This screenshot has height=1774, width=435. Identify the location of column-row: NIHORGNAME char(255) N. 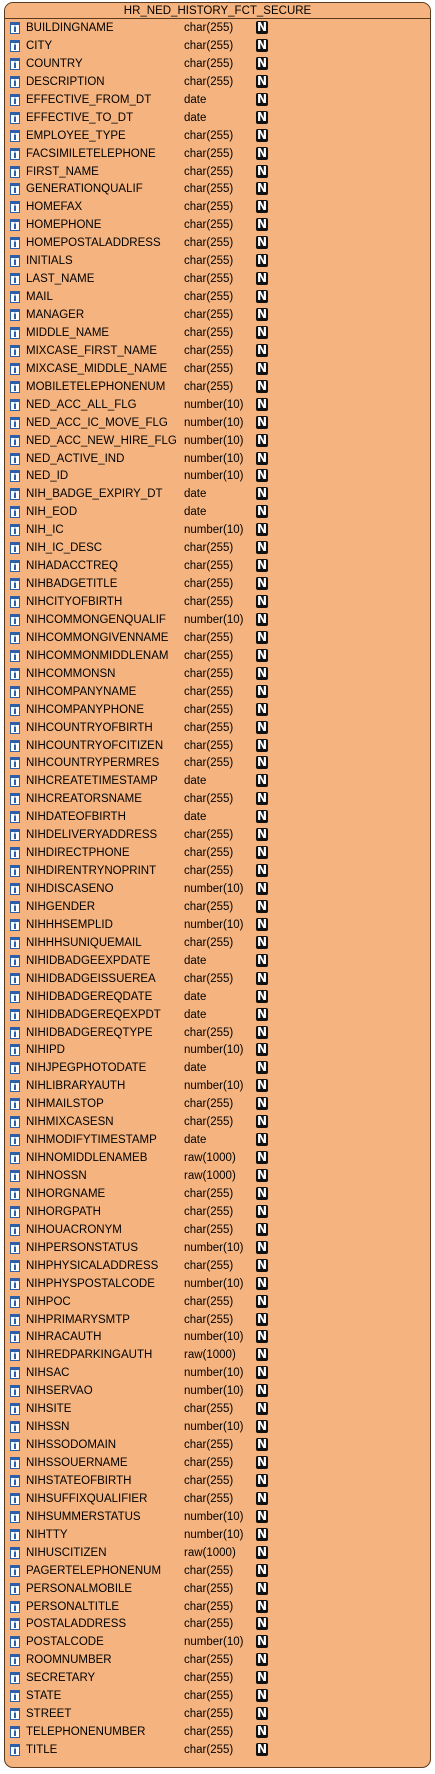
(217, 1194).